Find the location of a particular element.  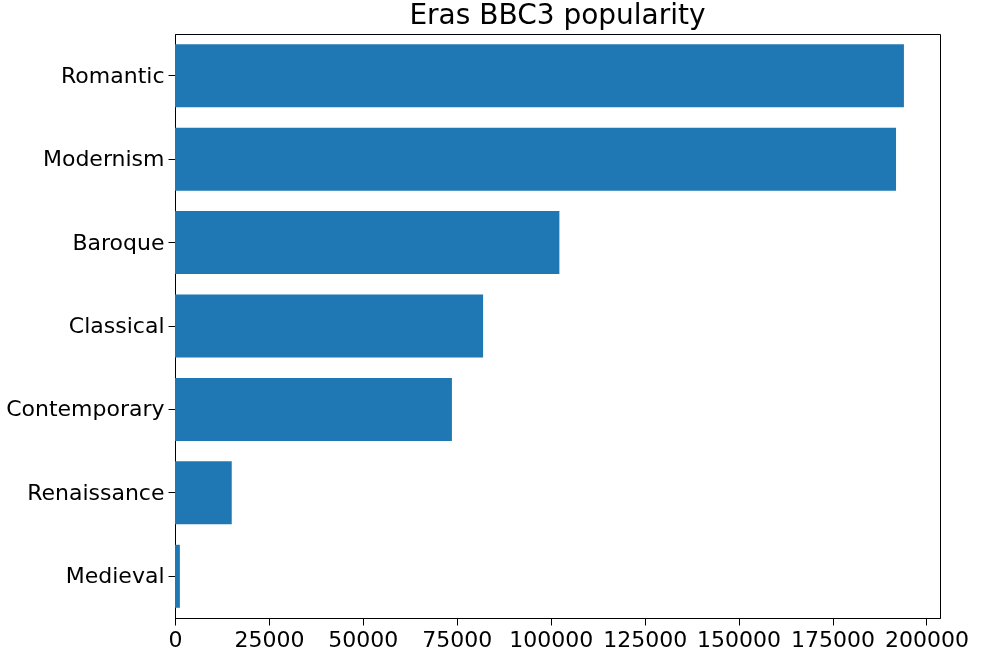

y-tick-label: Baroque is located at coordinates (118, 242).